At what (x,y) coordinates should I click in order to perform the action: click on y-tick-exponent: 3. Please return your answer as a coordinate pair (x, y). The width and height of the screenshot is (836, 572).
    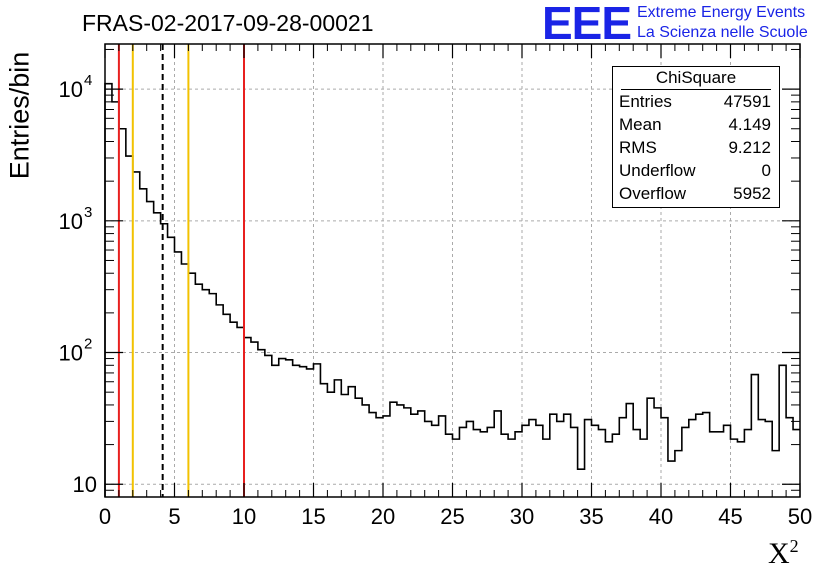
    Looking at the image, I should click on (88, 212).